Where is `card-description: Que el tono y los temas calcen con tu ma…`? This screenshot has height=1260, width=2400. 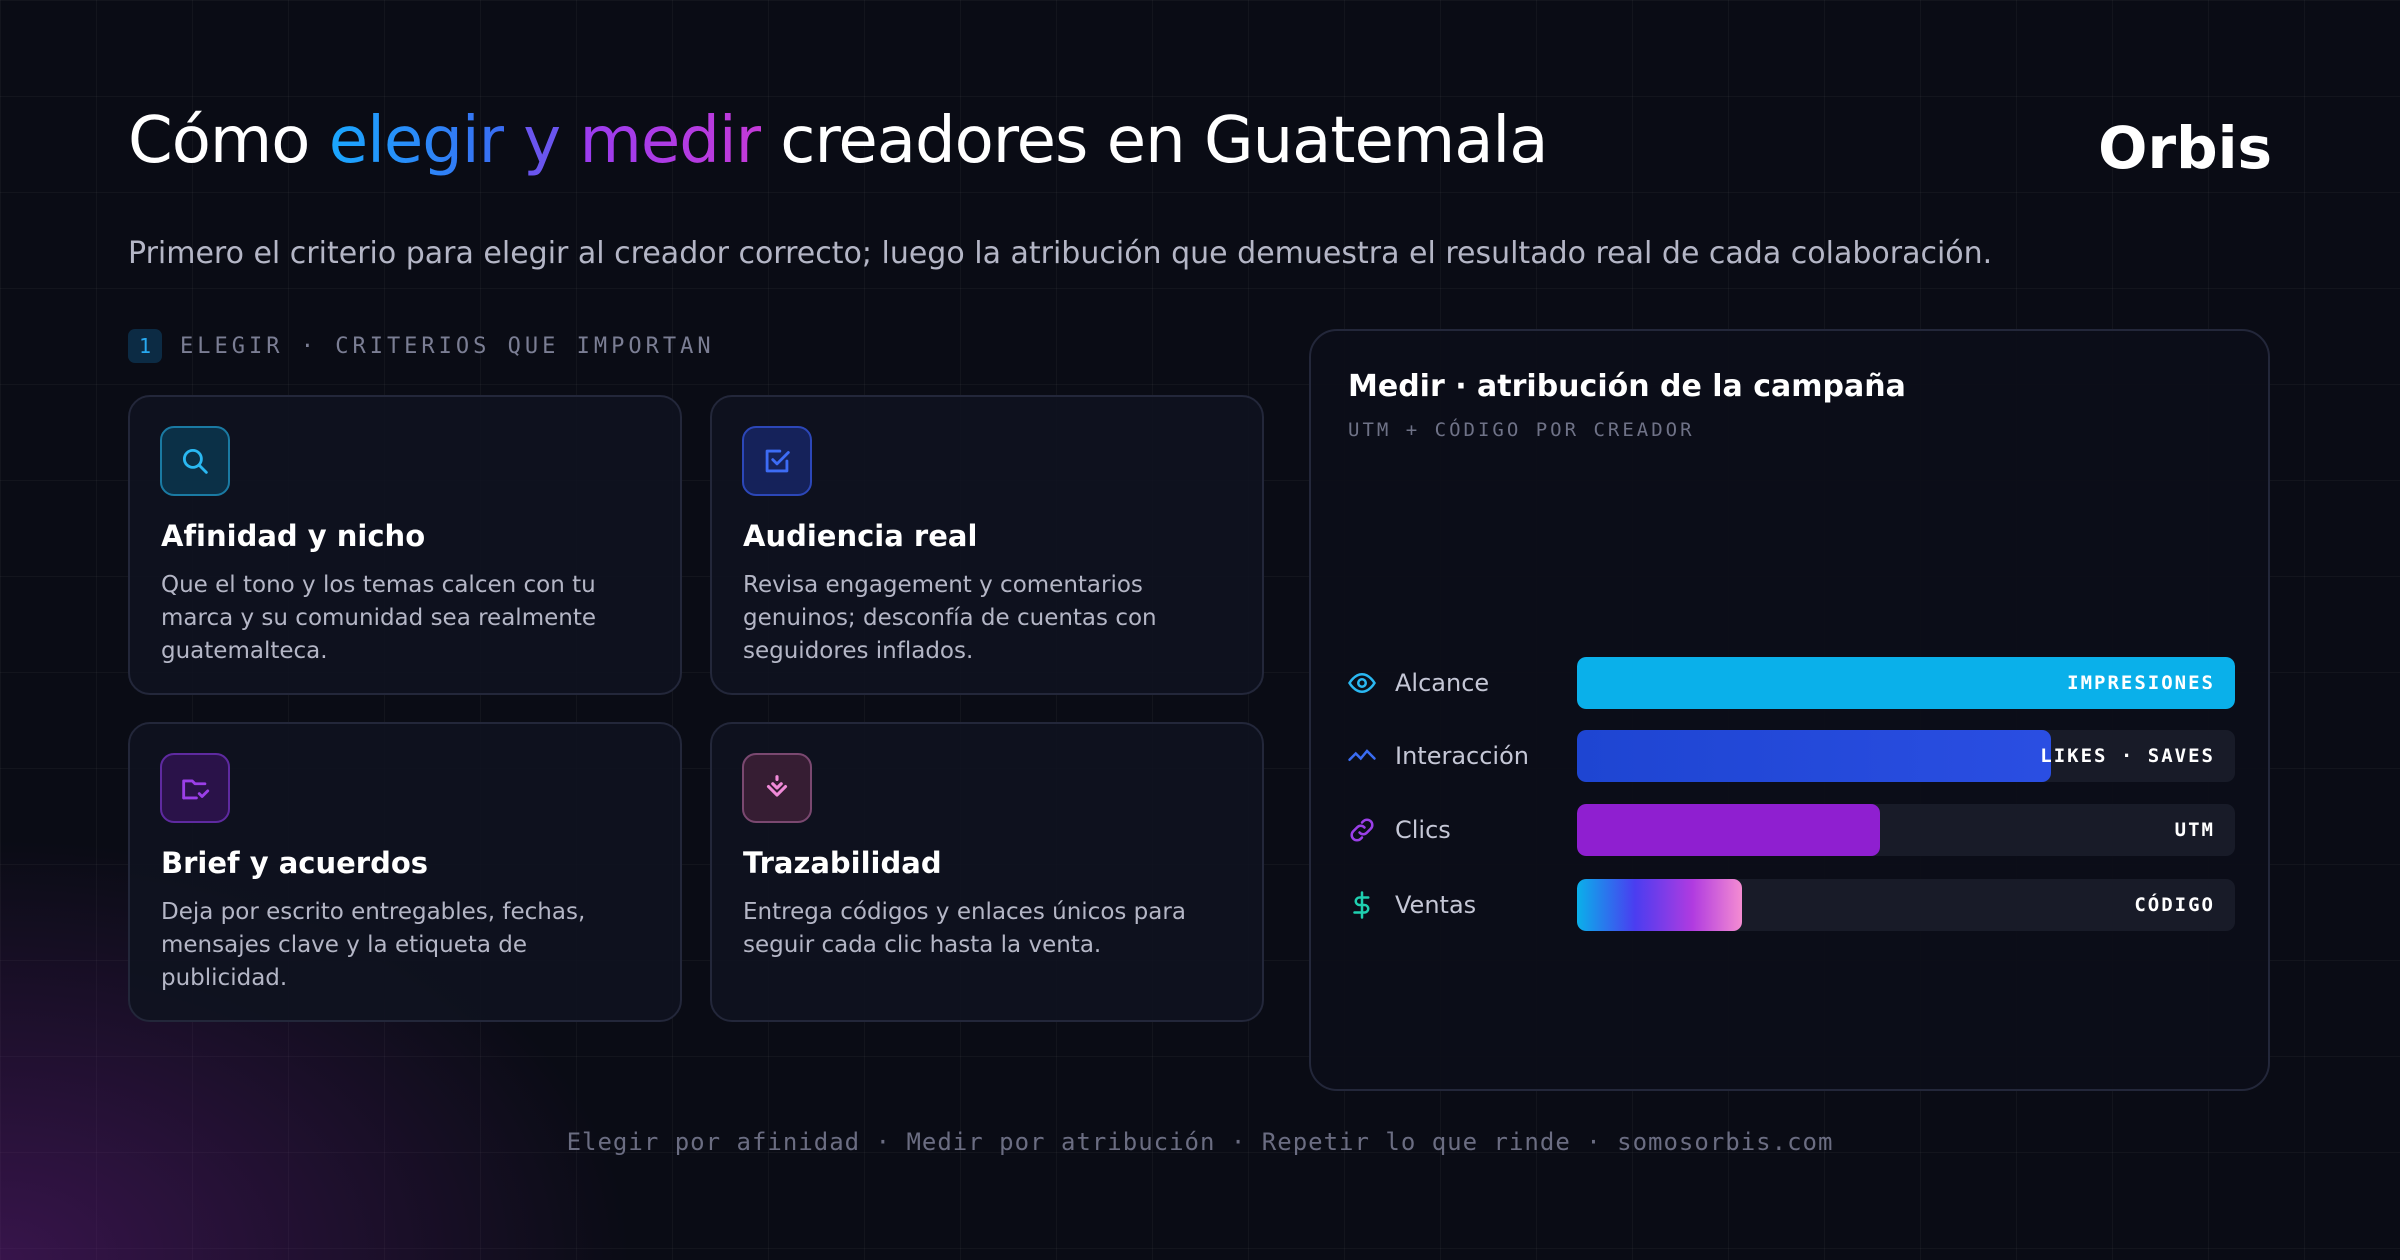
card-description: Que el tono y los temas calcen con tu ma… is located at coordinates (378, 618).